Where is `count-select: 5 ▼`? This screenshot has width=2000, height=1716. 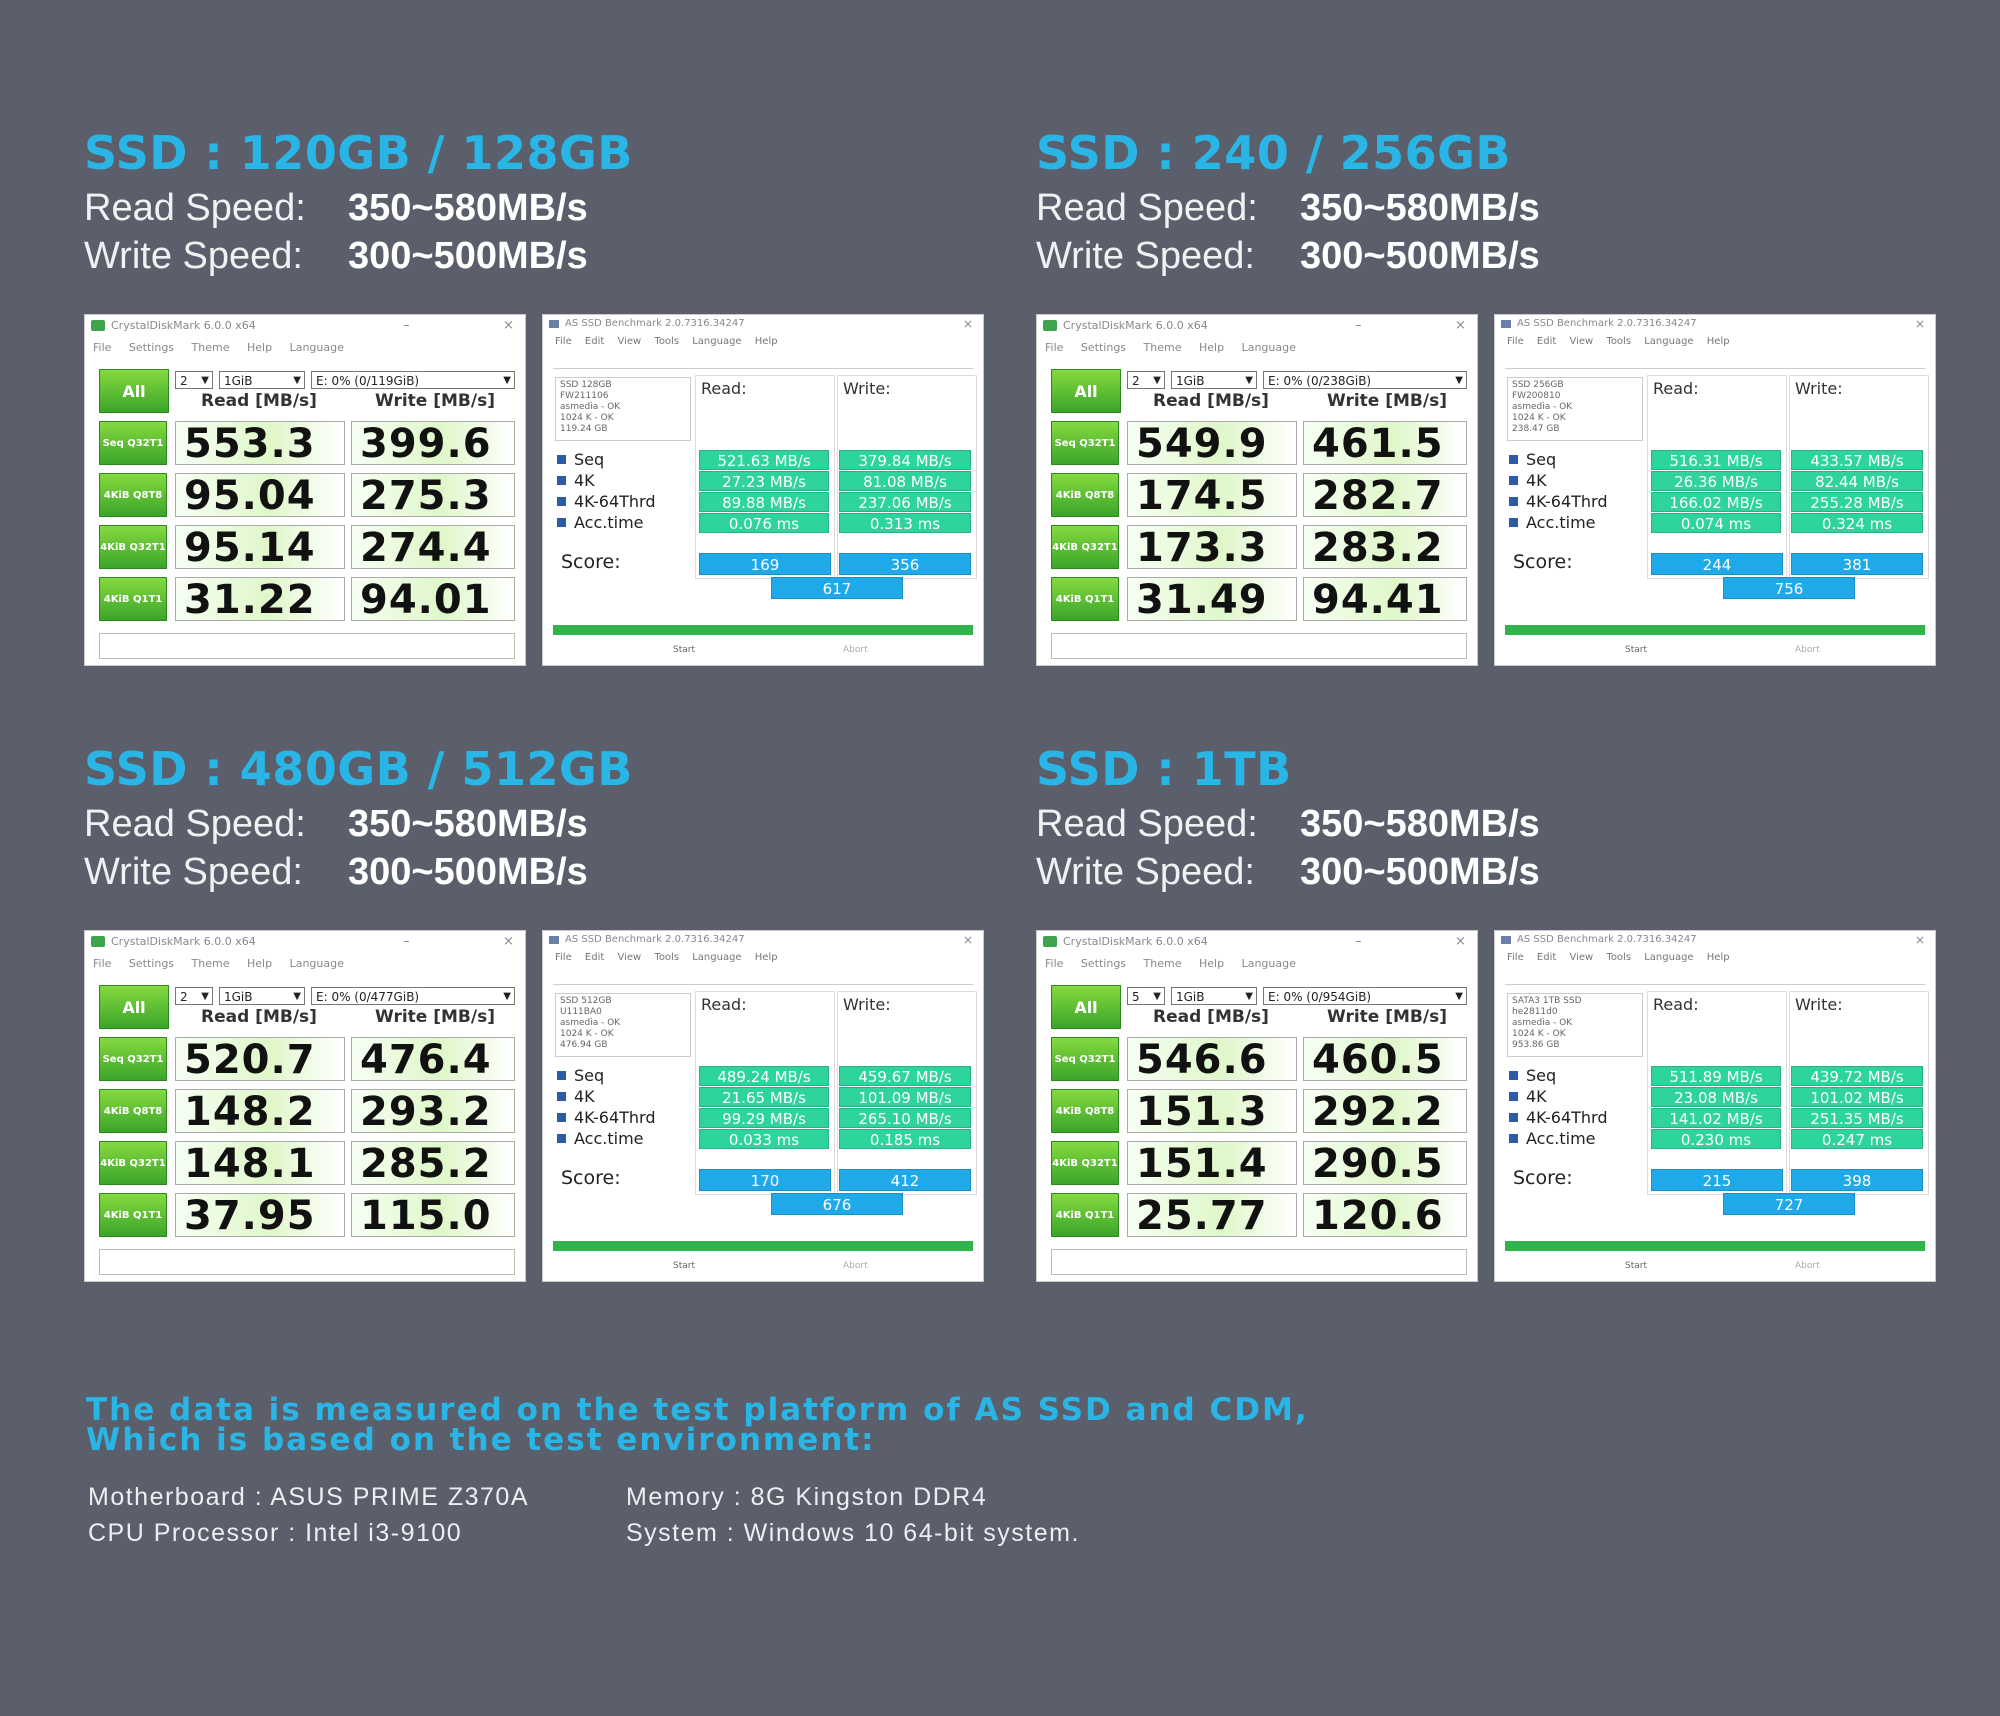
count-select: 5 ▼ is located at coordinates (1146, 996).